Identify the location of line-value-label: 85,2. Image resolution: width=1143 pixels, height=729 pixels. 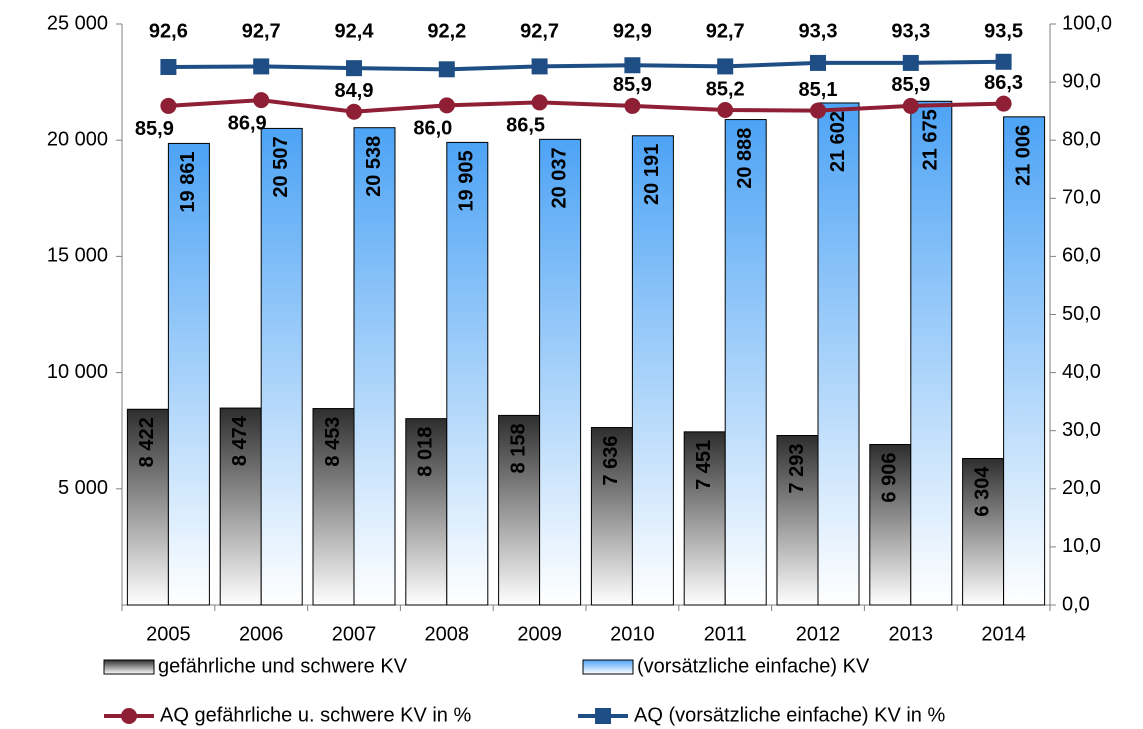
(725, 89).